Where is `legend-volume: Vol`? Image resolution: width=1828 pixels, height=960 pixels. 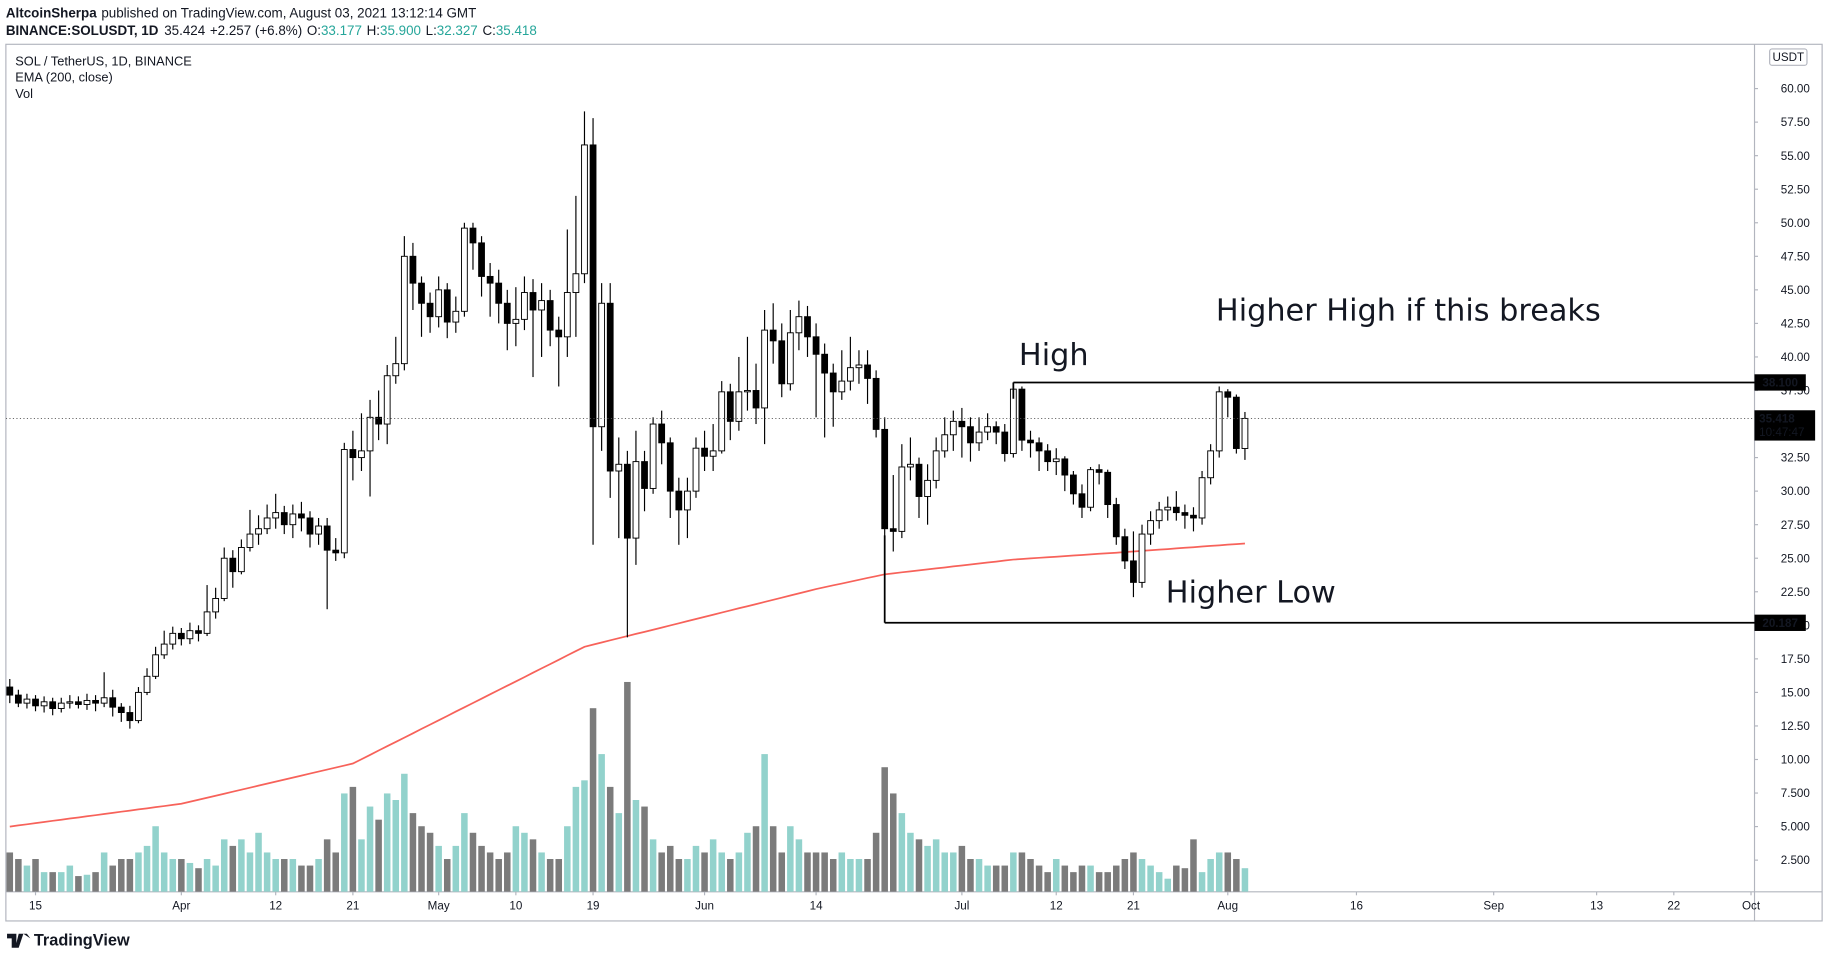
legend-volume: Vol is located at coordinates (24, 93).